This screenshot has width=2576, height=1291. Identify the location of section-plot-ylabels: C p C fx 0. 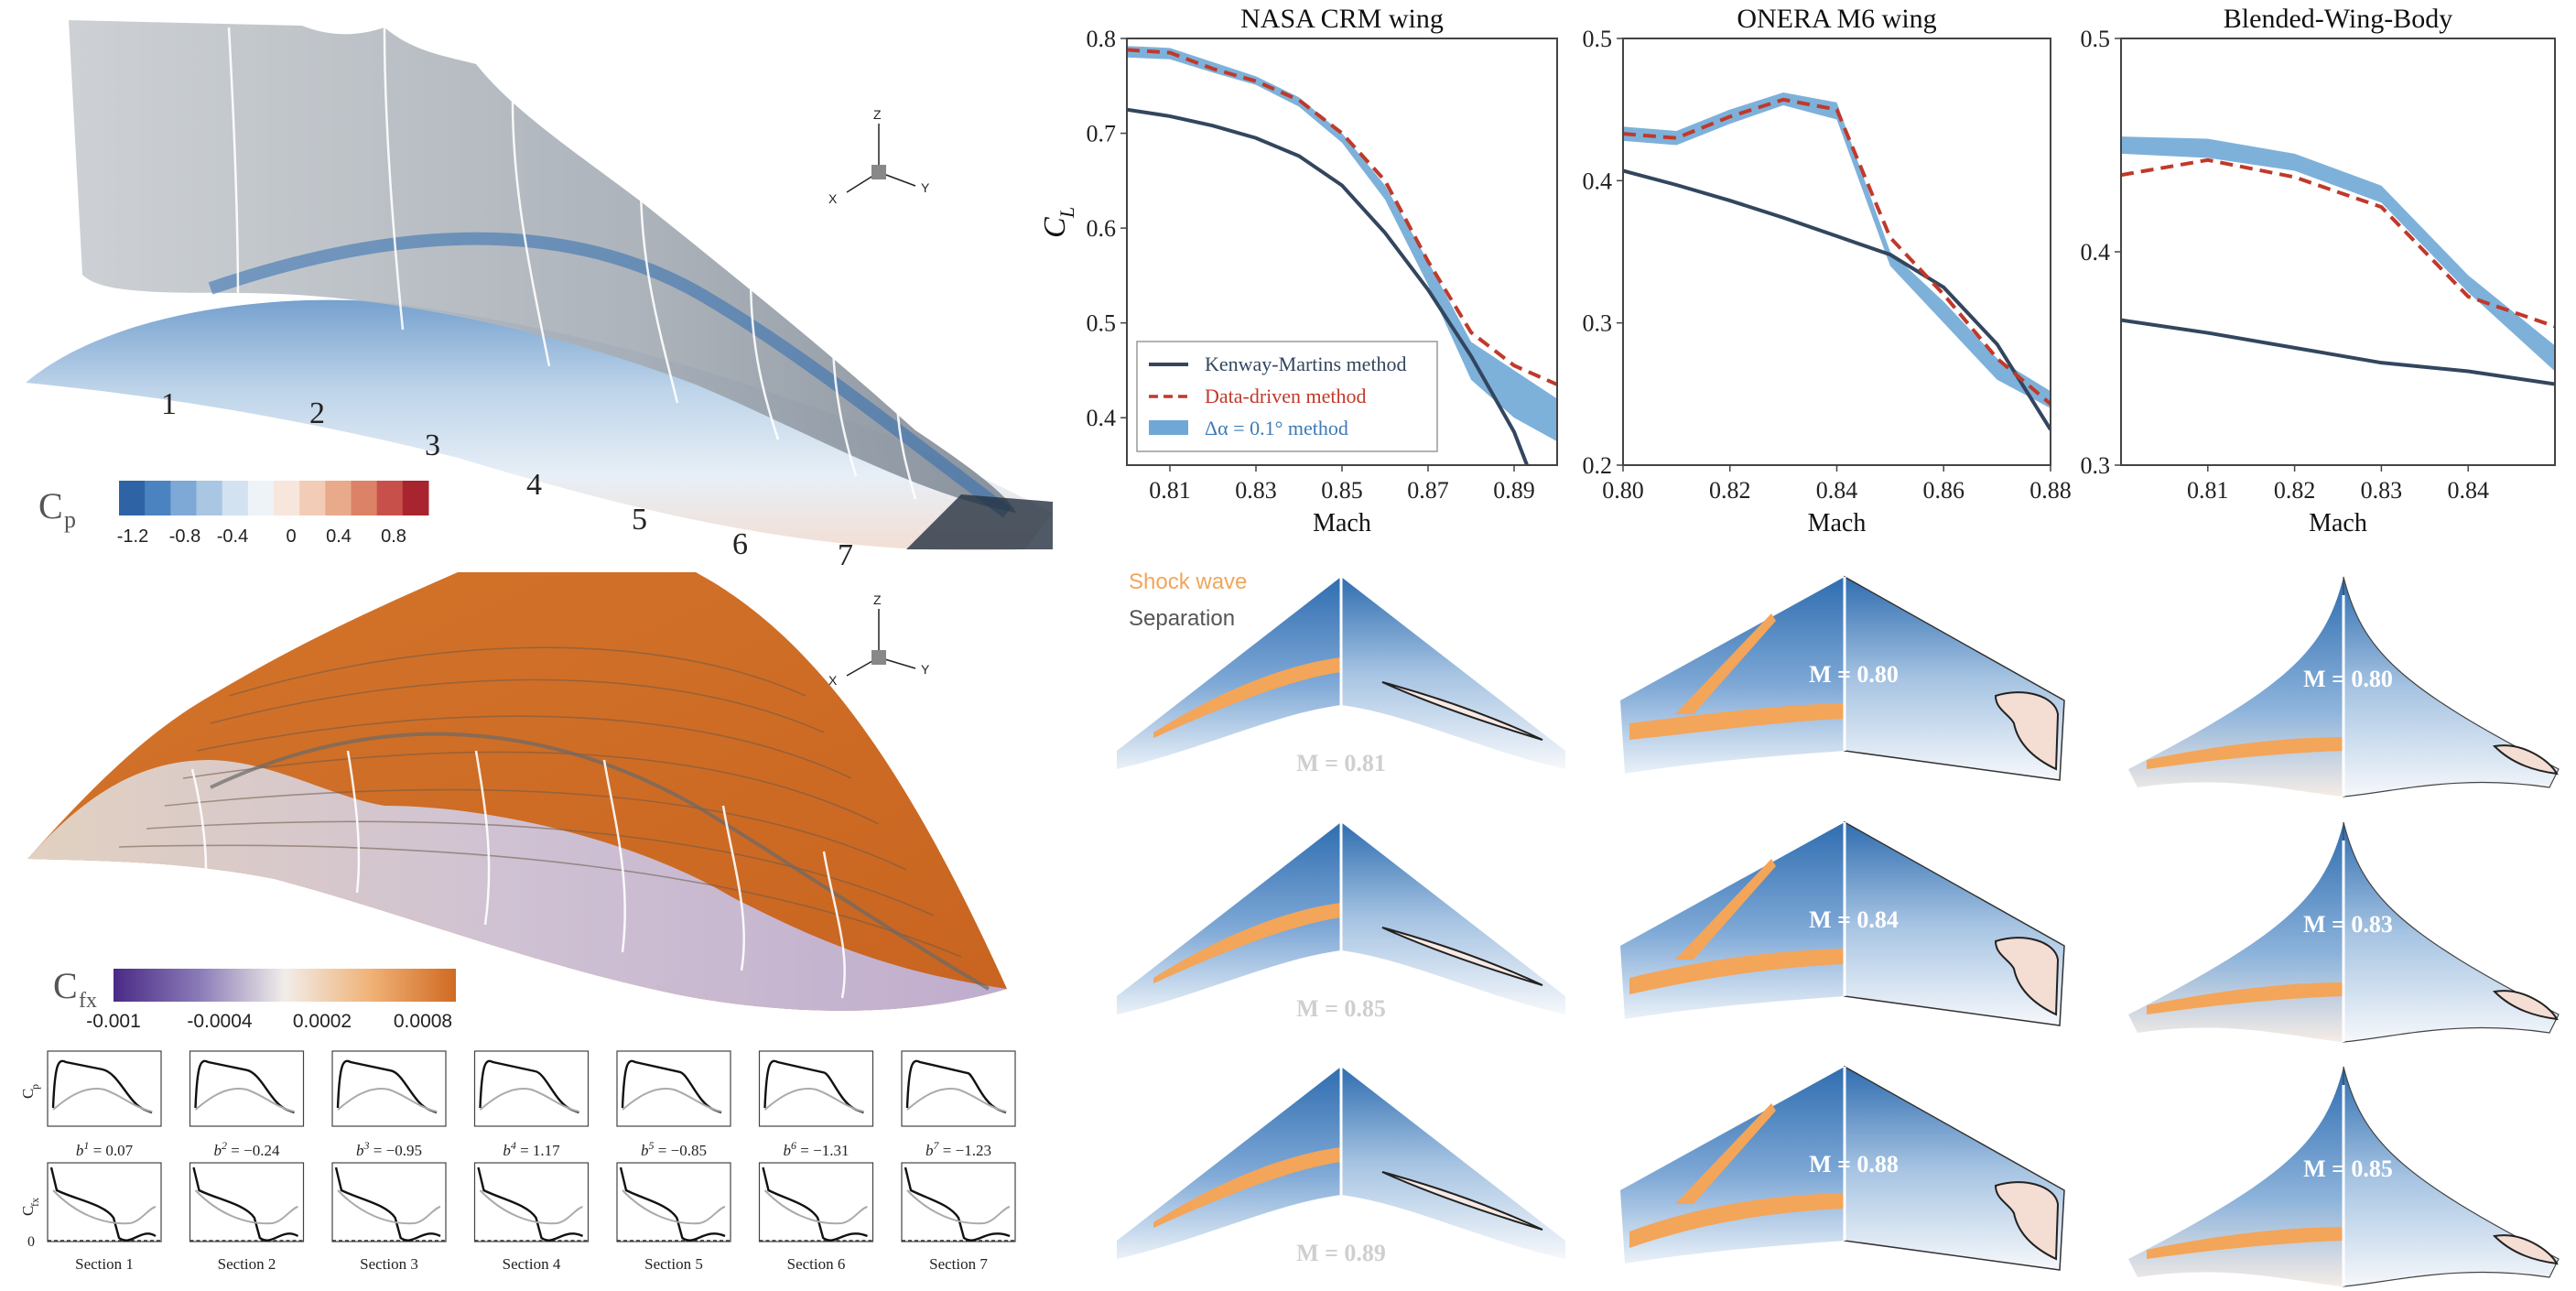
(30, 1167).